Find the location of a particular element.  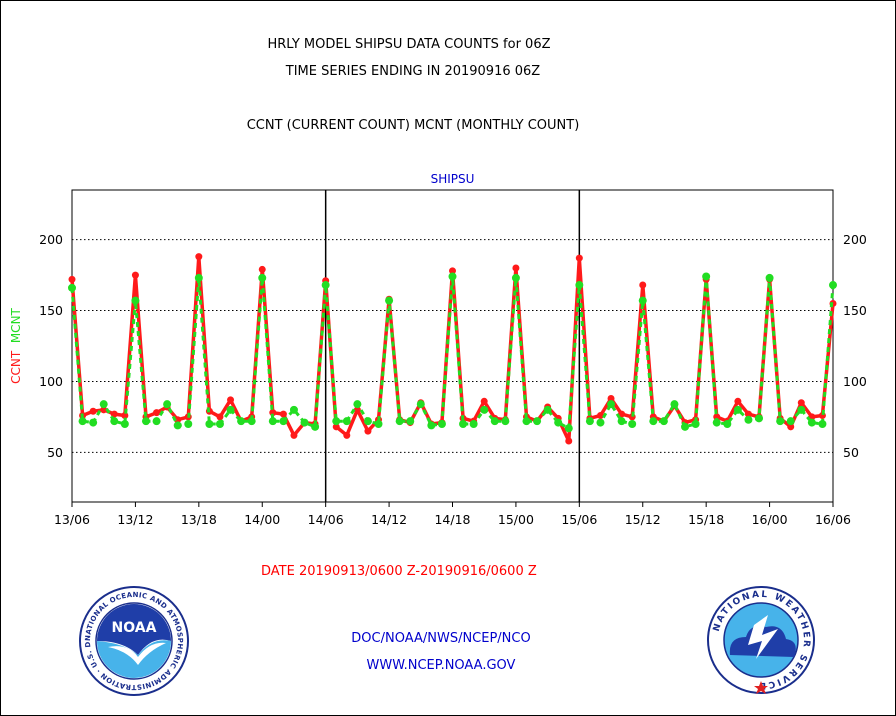

date-range-label: DATE 20190913/0600 Z-20190916/0600 Z is located at coordinates (399, 571).